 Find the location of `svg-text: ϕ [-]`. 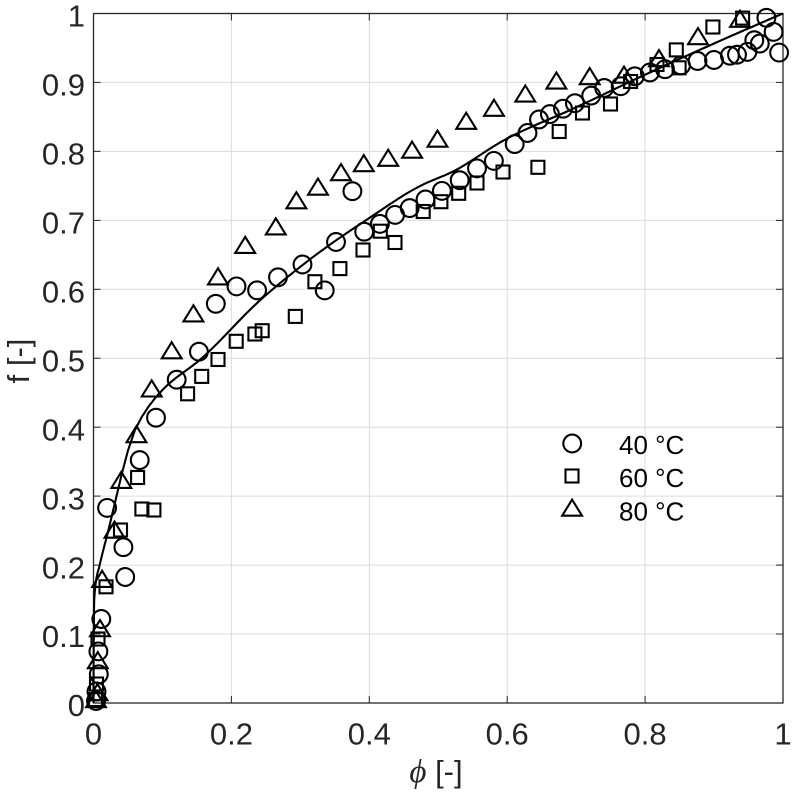

svg-text: ϕ [-] is located at coordinates (435, 772).